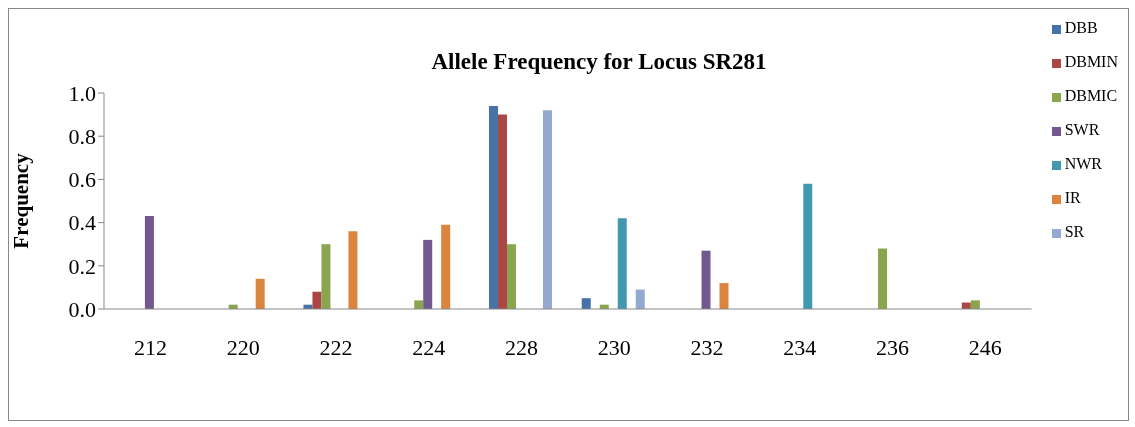 The image size is (1135, 427). Describe the element at coordinates (893, 347) in the screenshot. I see `x-tick-label: 236` at that location.